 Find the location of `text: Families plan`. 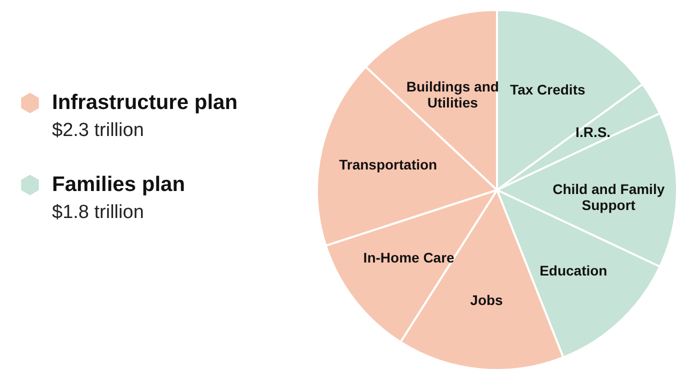

text: Families plan is located at coordinates (119, 184).